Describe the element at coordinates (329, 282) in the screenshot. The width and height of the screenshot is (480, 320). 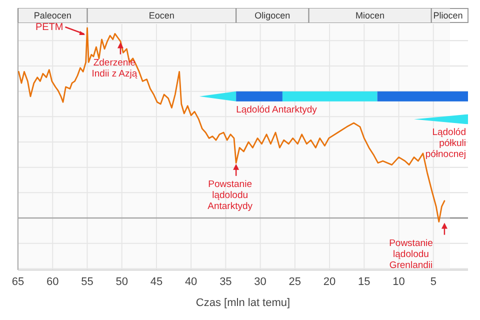
I see `x-tick-label: 20` at that location.